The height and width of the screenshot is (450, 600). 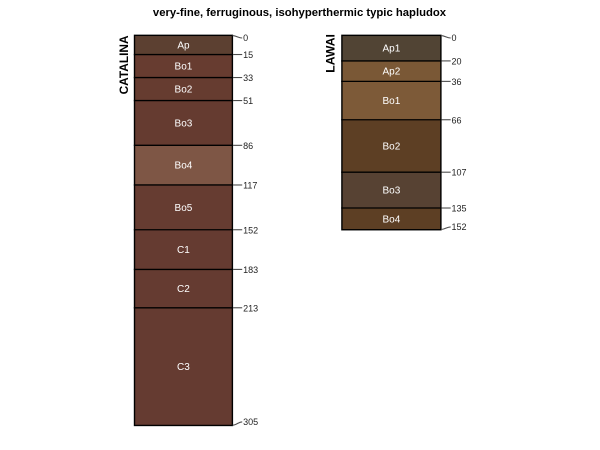 I want to click on svg-text: 135, so click(x=459, y=209).